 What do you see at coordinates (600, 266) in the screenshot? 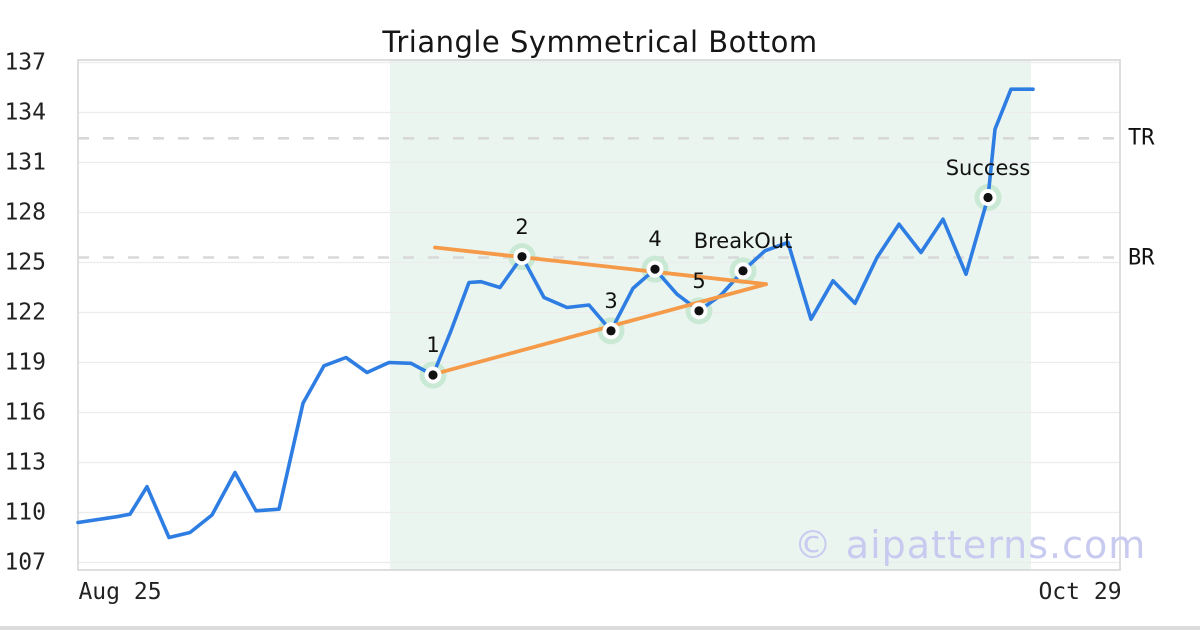
I see `trendline-upper` at bounding box center [600, 266].